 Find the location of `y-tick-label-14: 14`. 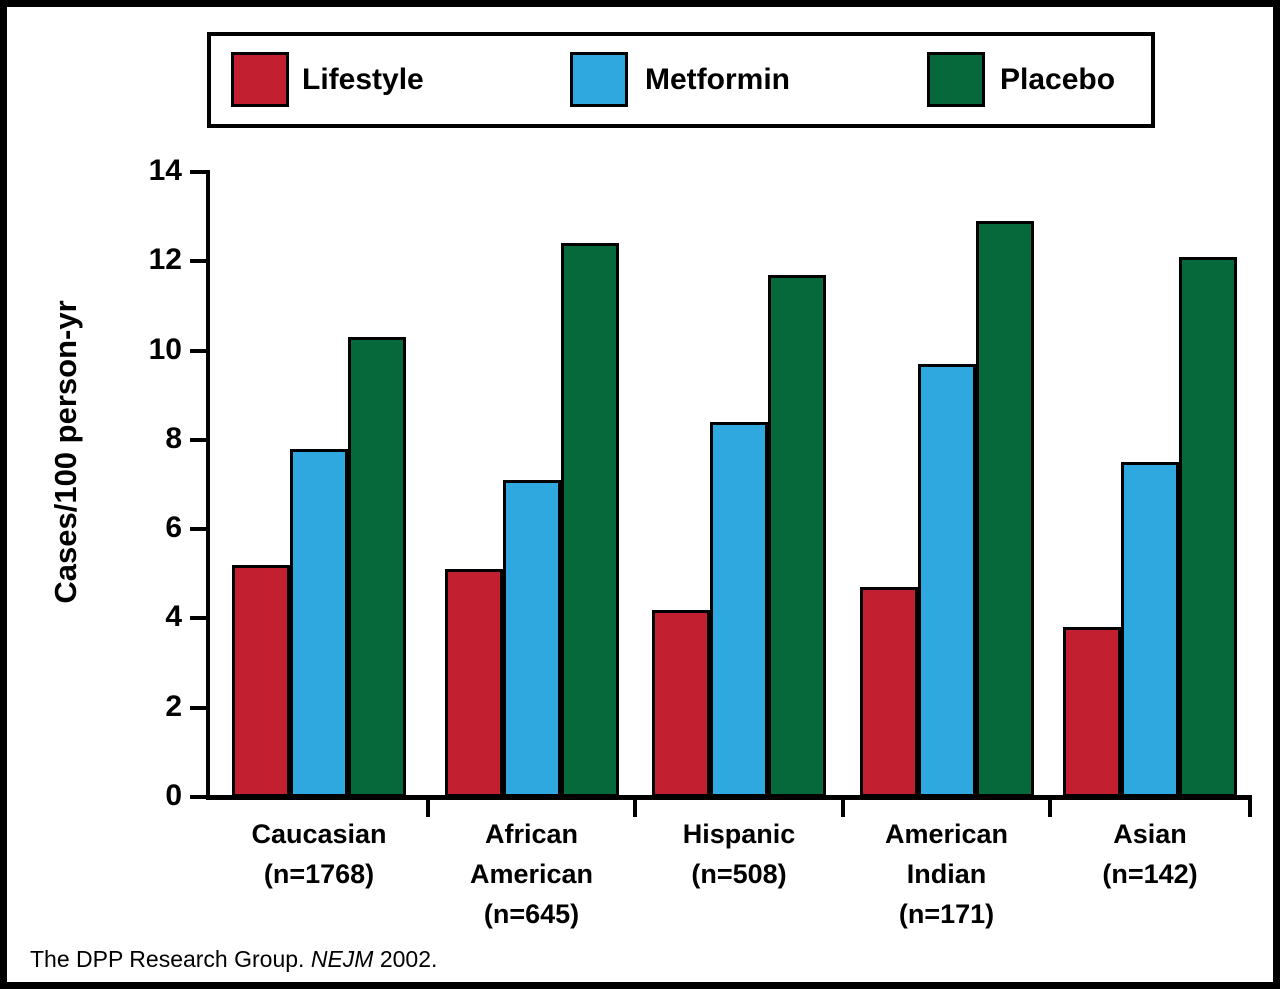

y-tick-label-14: 14 is located at coordinates (165, 171).